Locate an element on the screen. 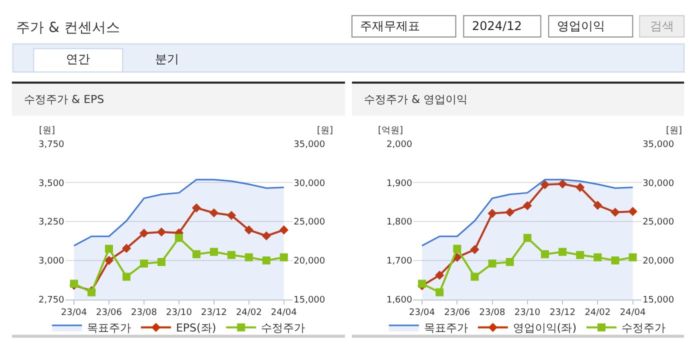 The image size is (695, 349). y-tick-label: 1,900 is located at coordinates (399, 183).